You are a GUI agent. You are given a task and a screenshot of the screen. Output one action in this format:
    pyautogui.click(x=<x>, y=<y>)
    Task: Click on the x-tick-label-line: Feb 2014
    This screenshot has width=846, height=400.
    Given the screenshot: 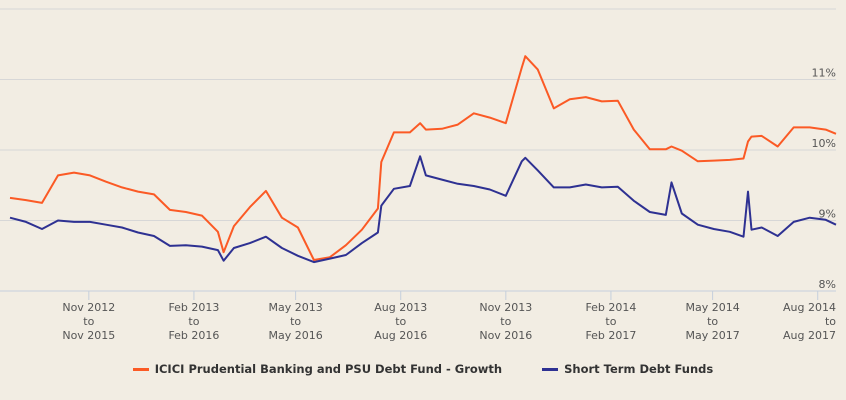 What is the action you would take?
    pyautogui.click(x=610, y=307)
    